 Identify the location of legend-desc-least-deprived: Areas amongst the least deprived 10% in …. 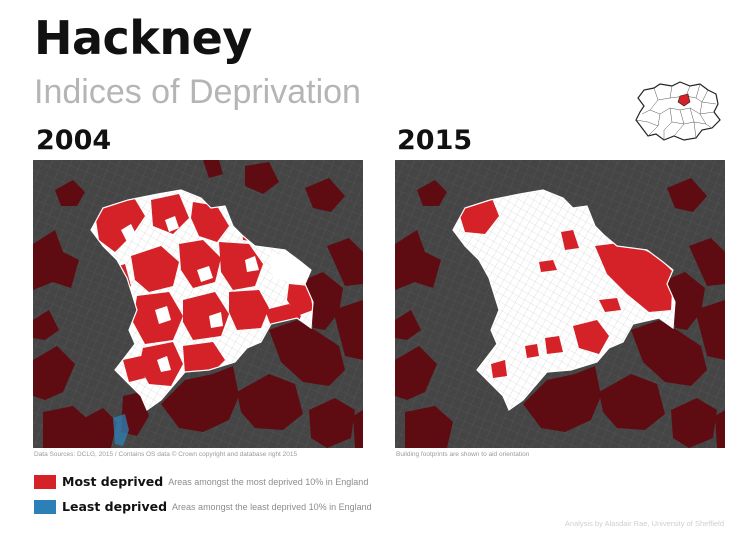
(272, 506).